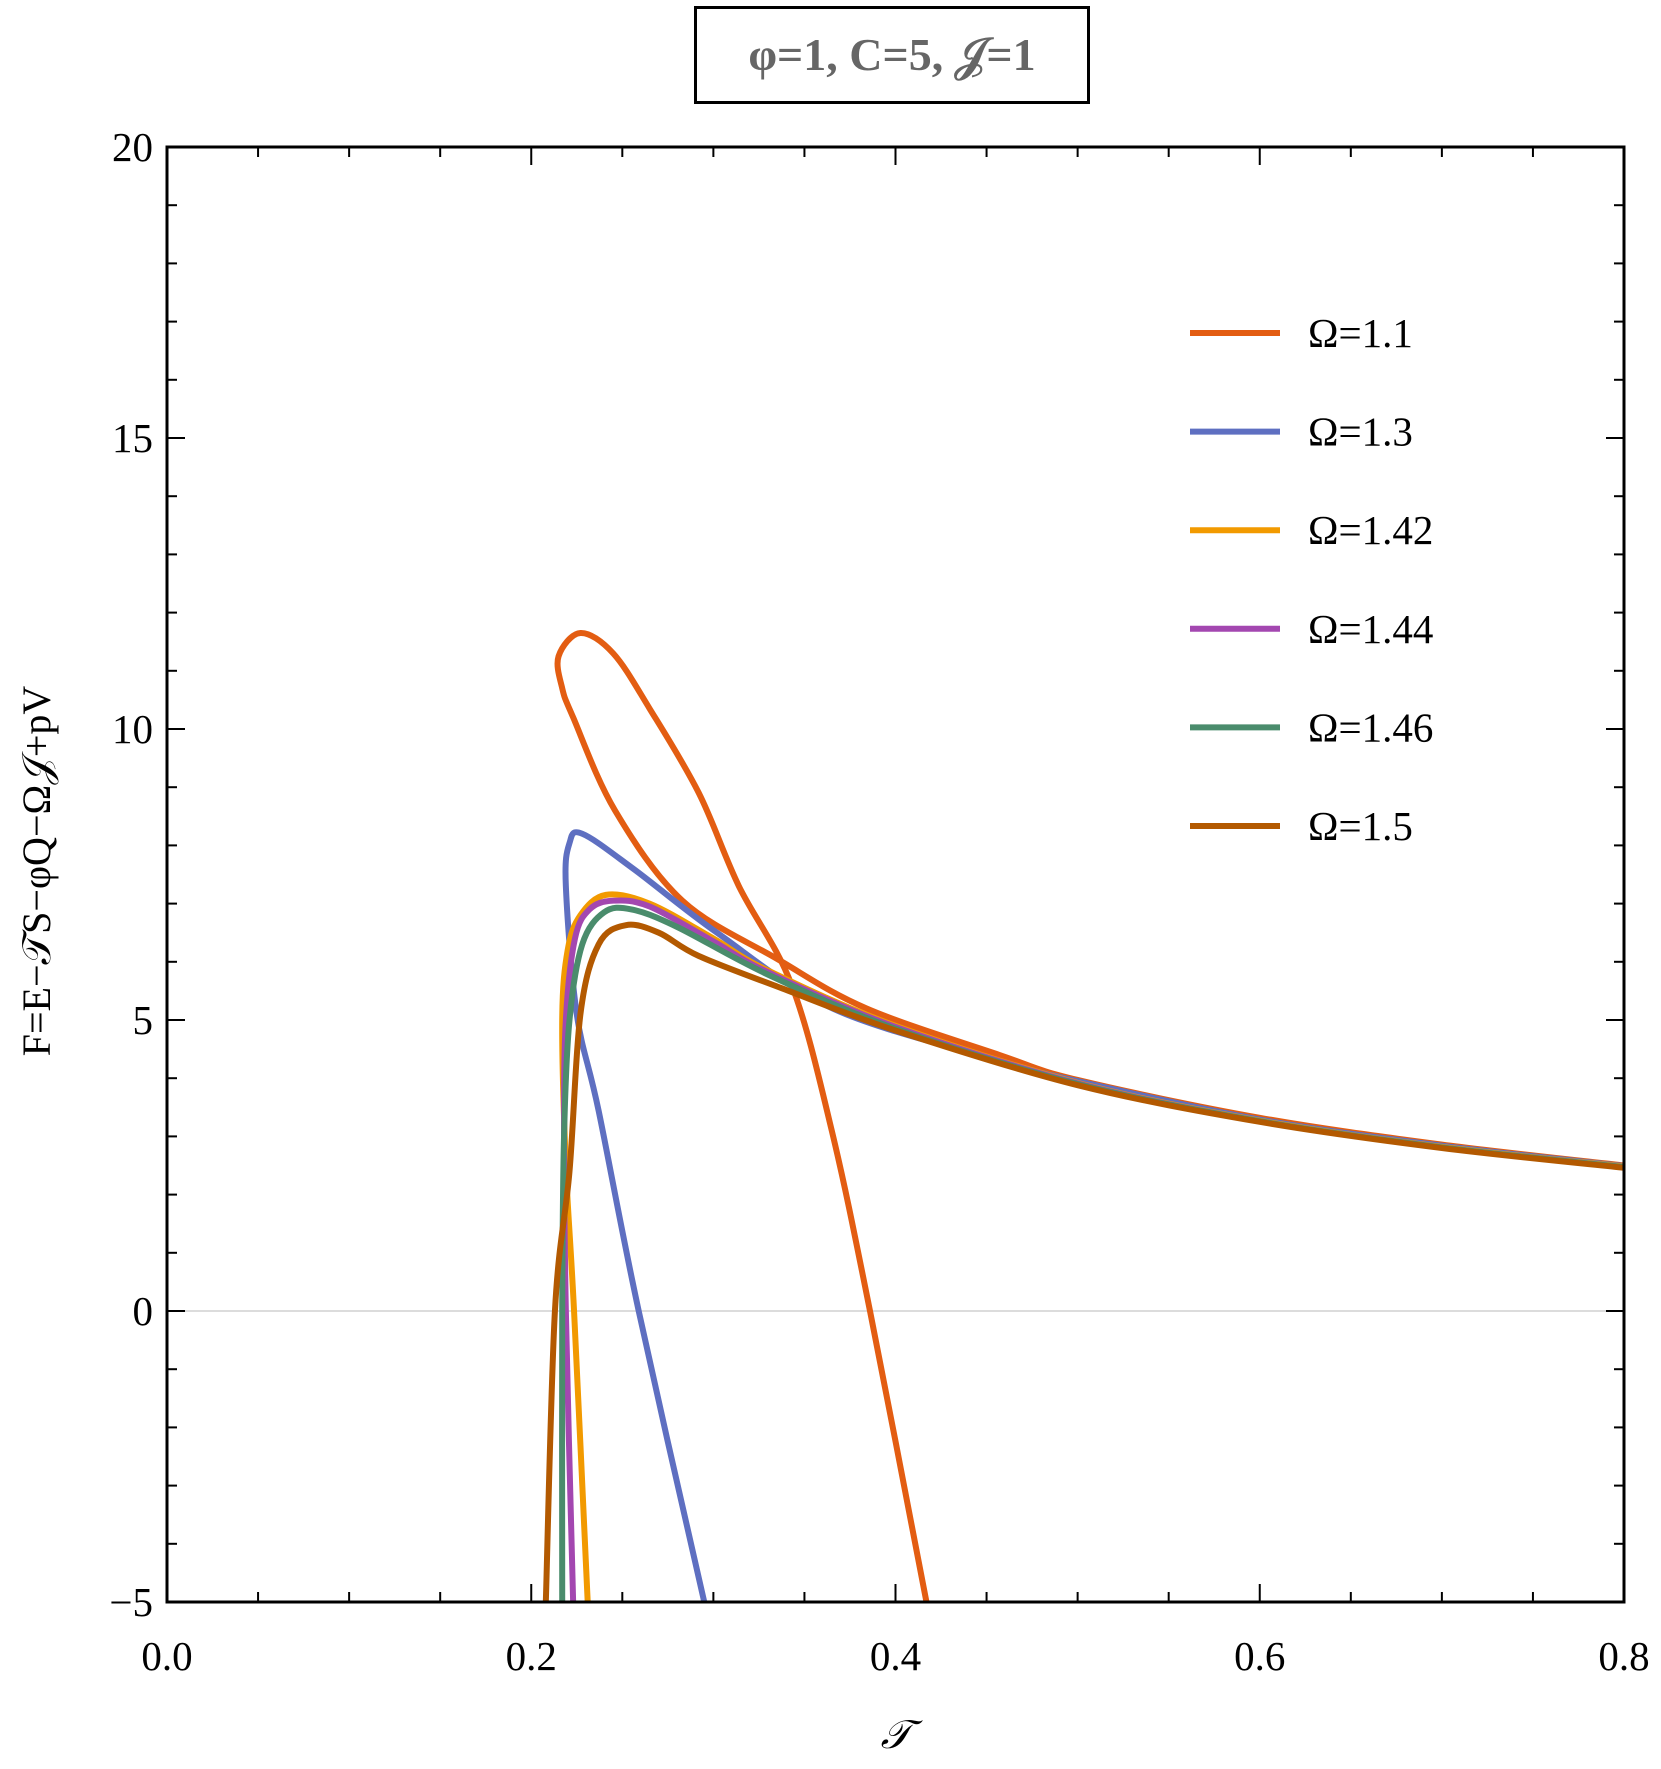 This screenshot has height=1769, width=1661. Describe the element at coordinates (132, 729) in the screenshot. I see `y-tick-label: 10` at that location.